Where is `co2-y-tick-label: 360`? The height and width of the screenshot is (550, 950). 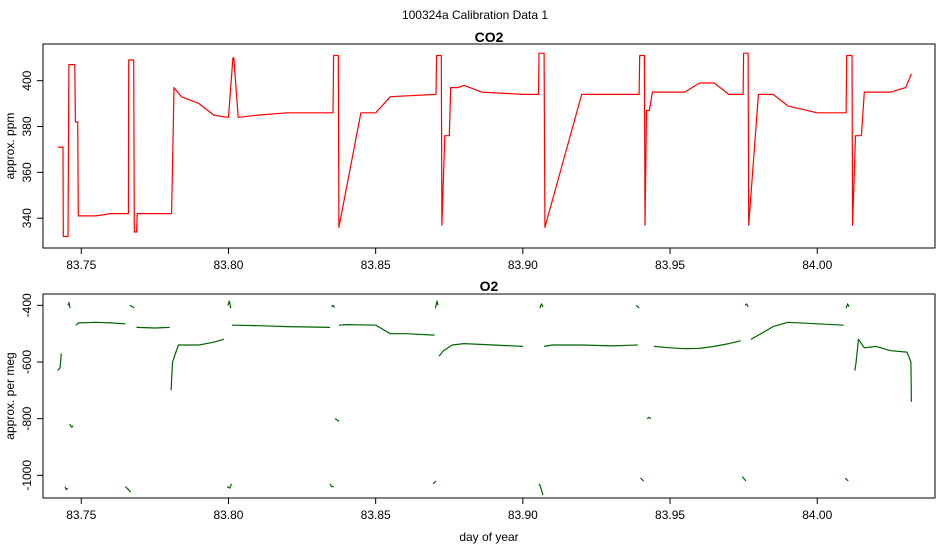 co2-y-tick-label: 360 is located at coordinates (27, 172).